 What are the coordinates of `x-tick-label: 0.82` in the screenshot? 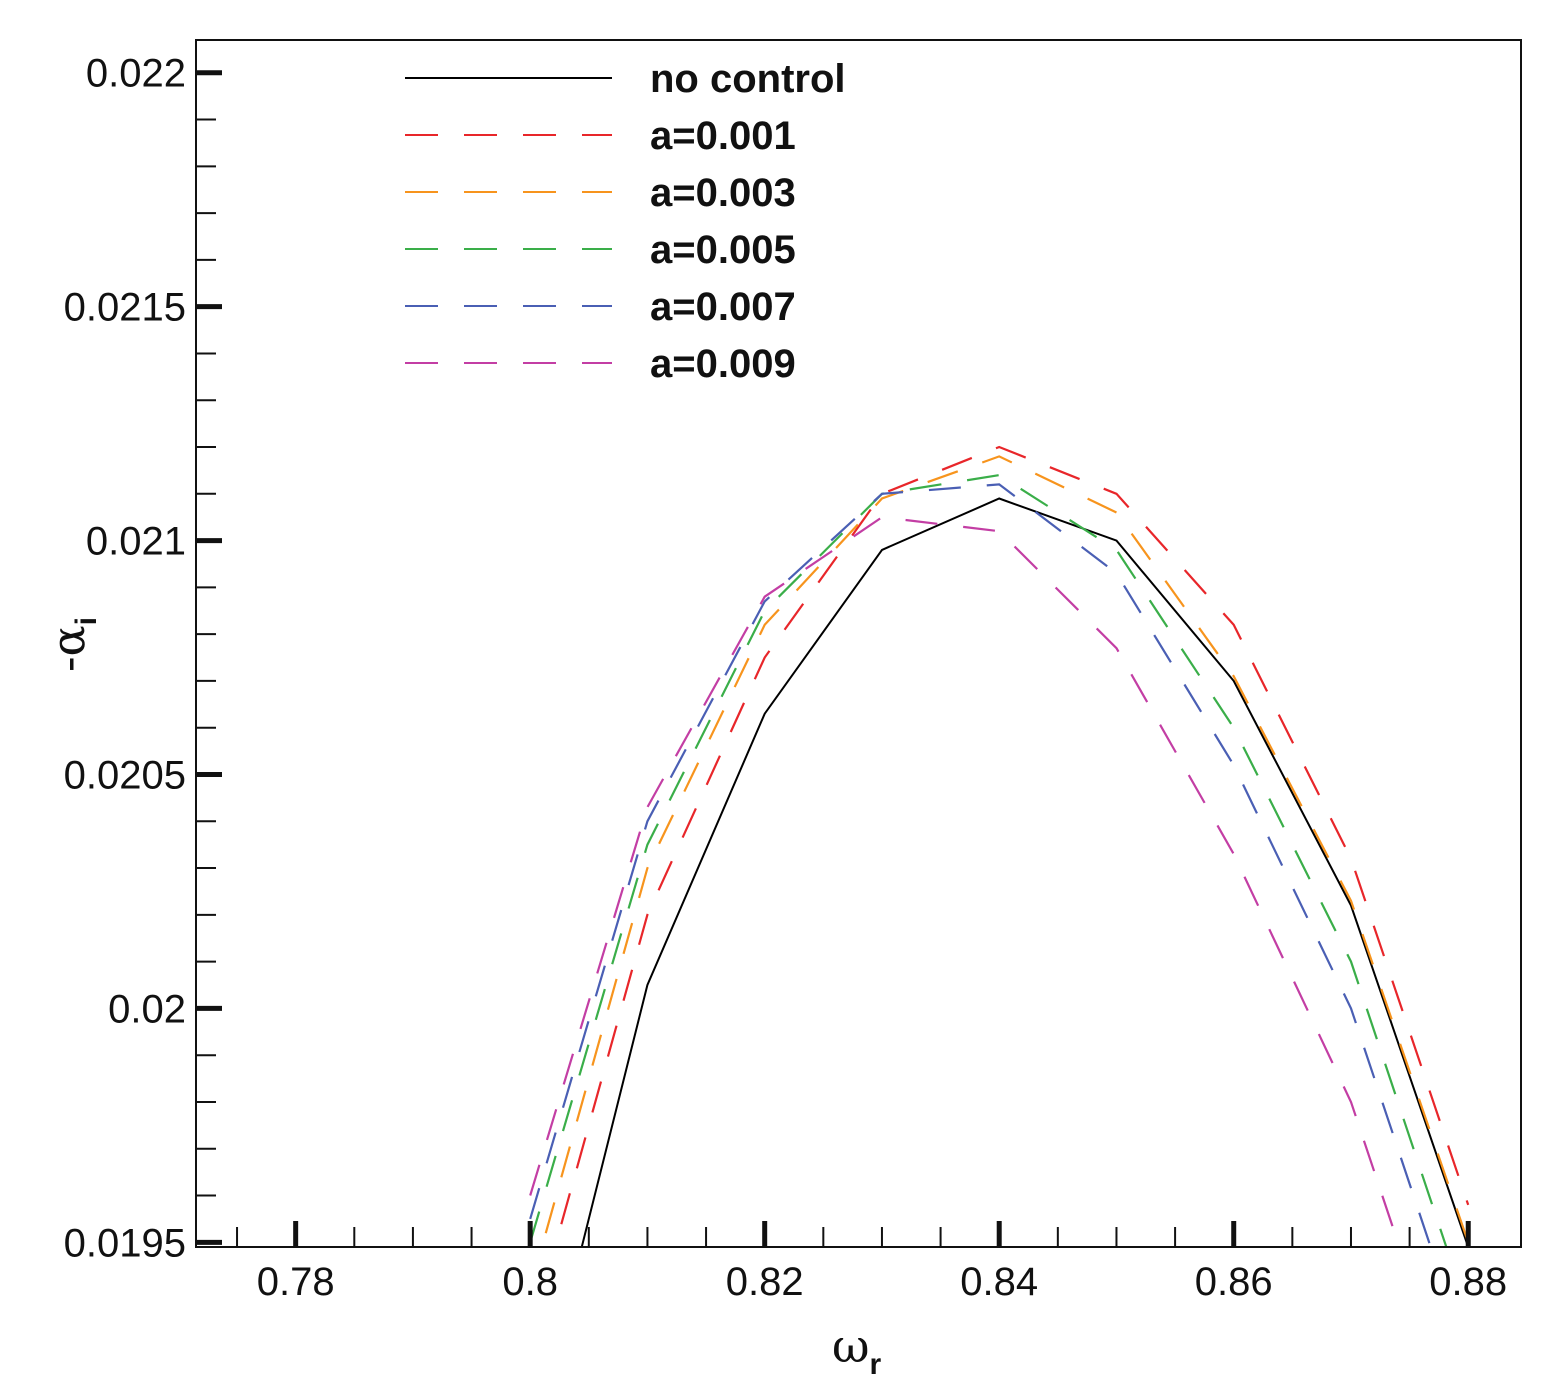 It's located at (765, 1282).